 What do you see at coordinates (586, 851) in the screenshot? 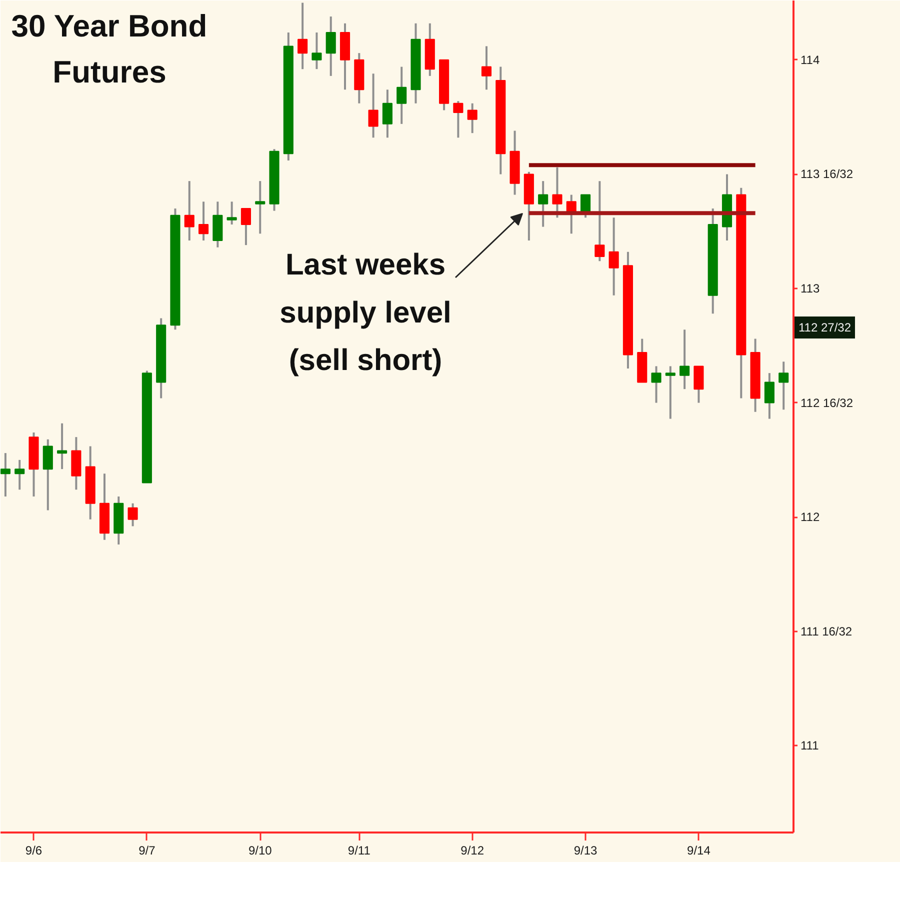
I see `x-tick-label: 9/13` at bounding box center [586, 851].